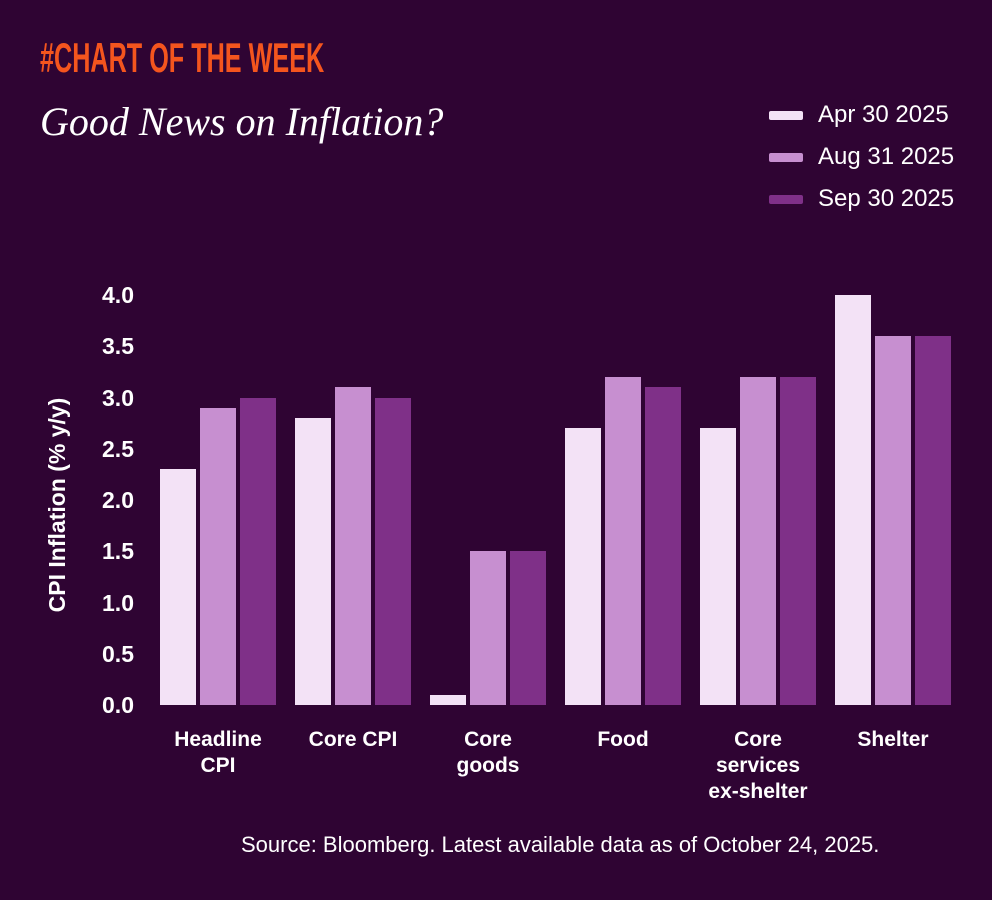  Describe the element at coordinates (583, 566) in the screenshot. I see `bar-apr-food` at that location.